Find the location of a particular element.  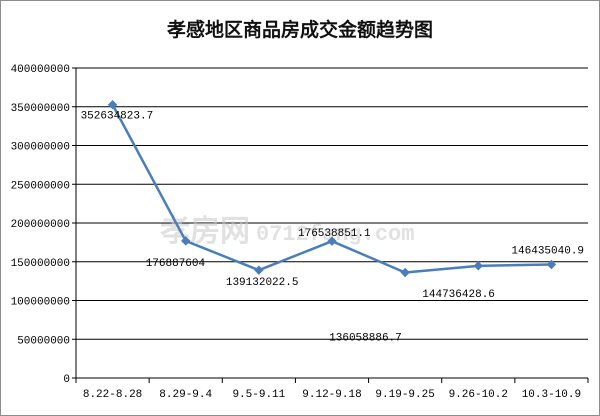

x-tick-label: 10.3-10.9 is located at coordinates (551, 395).